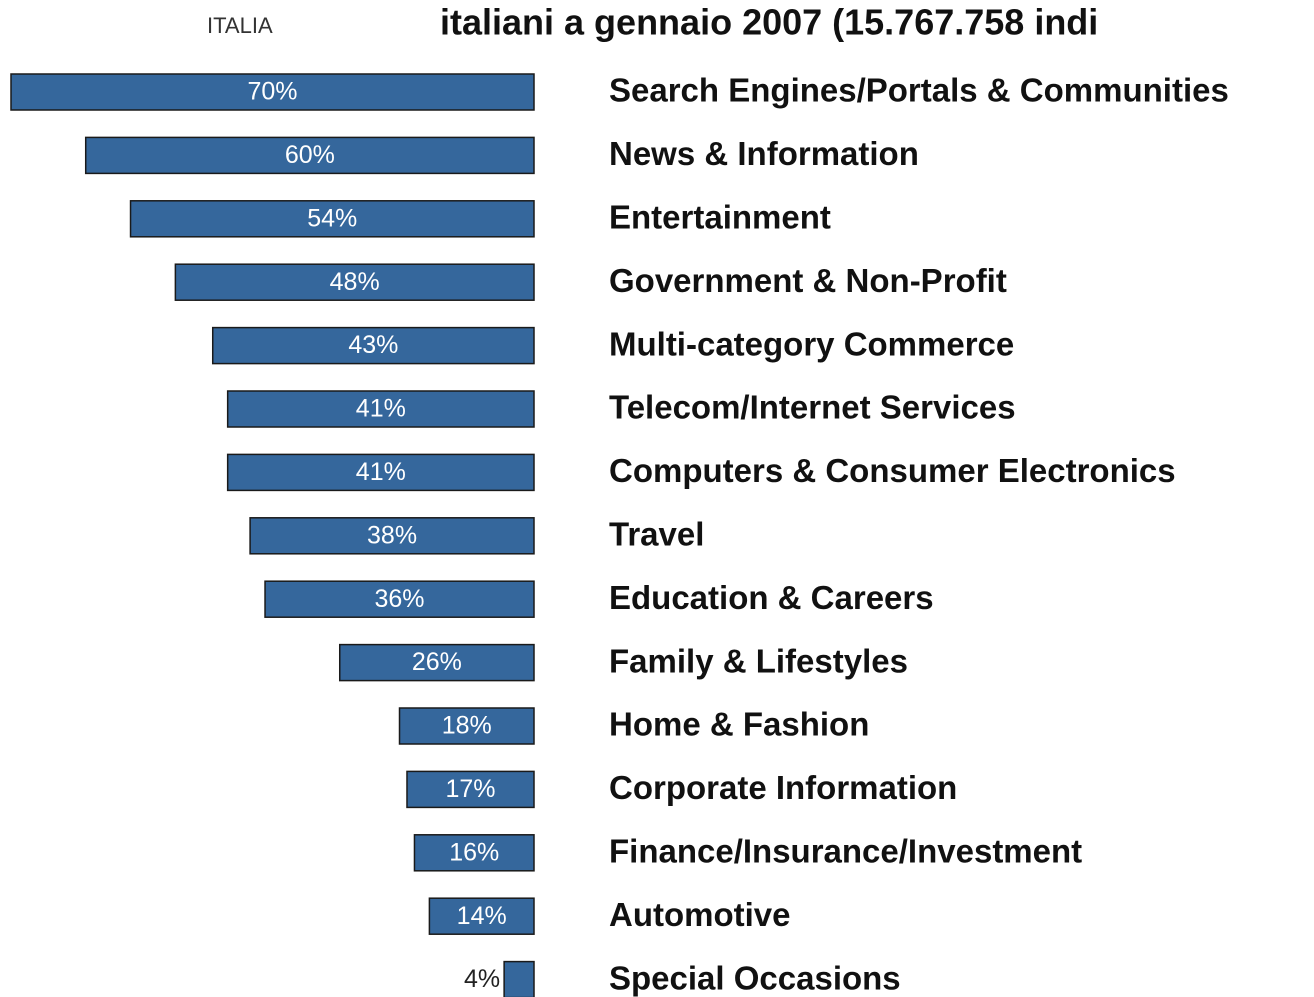 The width and height of the screenshot is (1314, 997). I want to click on chart-title: italiani a gennaio 2007 (15.767.758 indi, so click(769, 22).